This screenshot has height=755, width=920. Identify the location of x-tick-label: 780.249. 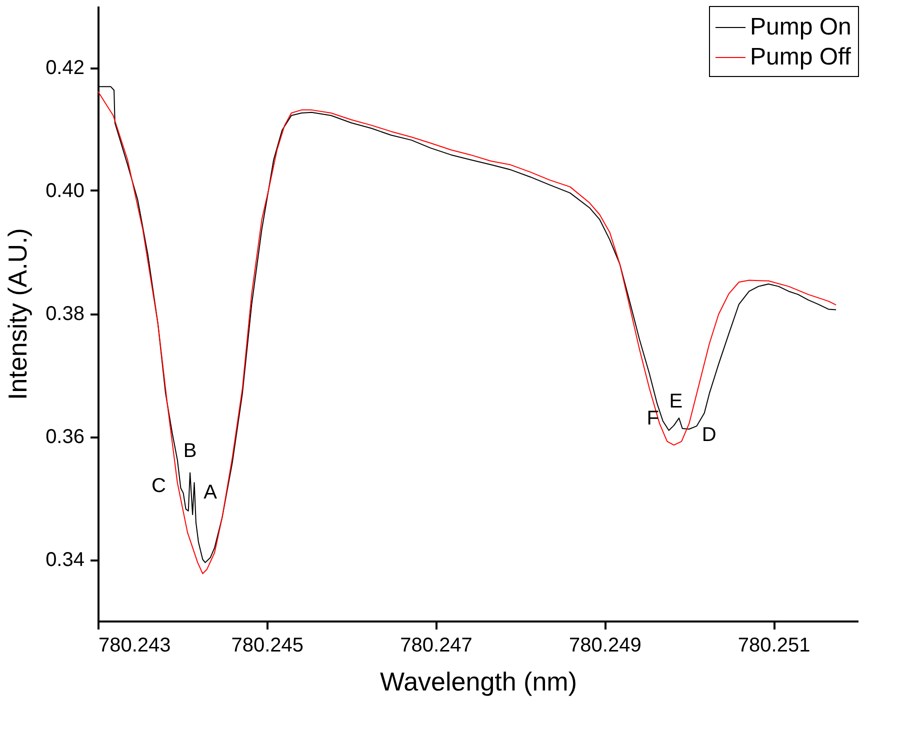
(605, 645).